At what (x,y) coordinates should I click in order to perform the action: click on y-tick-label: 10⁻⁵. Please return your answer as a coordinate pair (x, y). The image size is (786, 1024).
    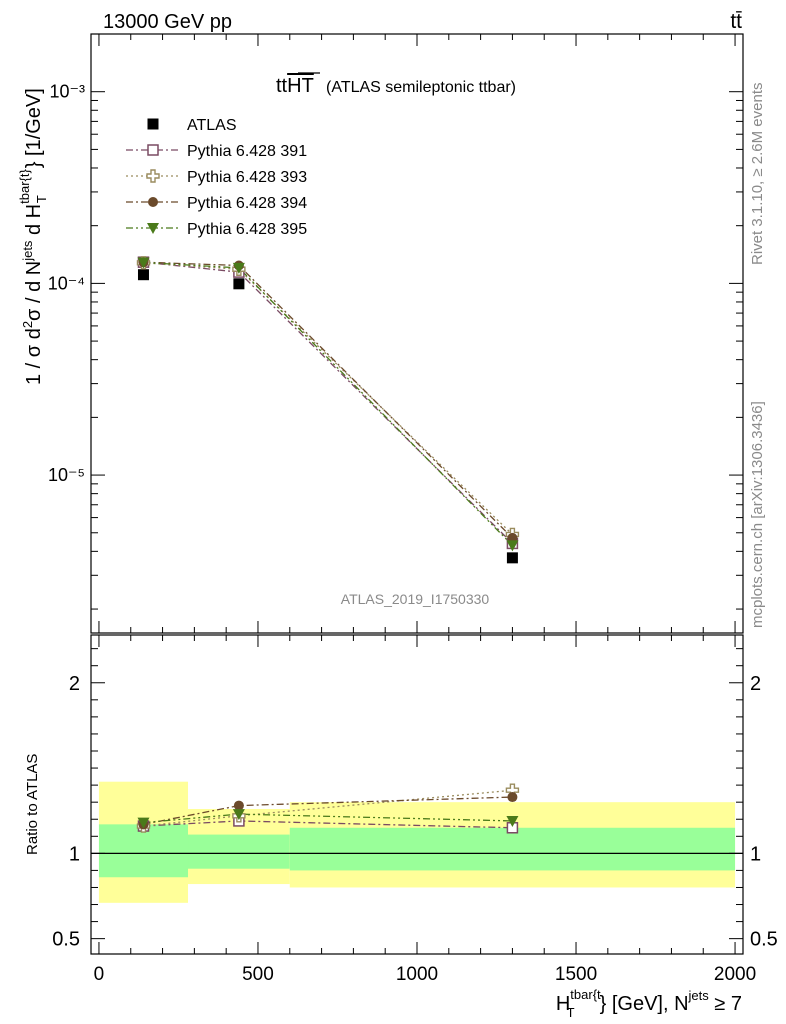
    Looking at the image, I should click on (66, 475).